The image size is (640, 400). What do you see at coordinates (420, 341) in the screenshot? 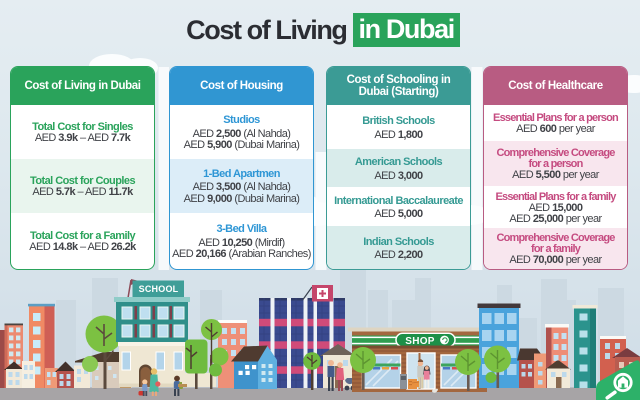
I see `svg-text: SHOP` at bounding box center [420, 341].